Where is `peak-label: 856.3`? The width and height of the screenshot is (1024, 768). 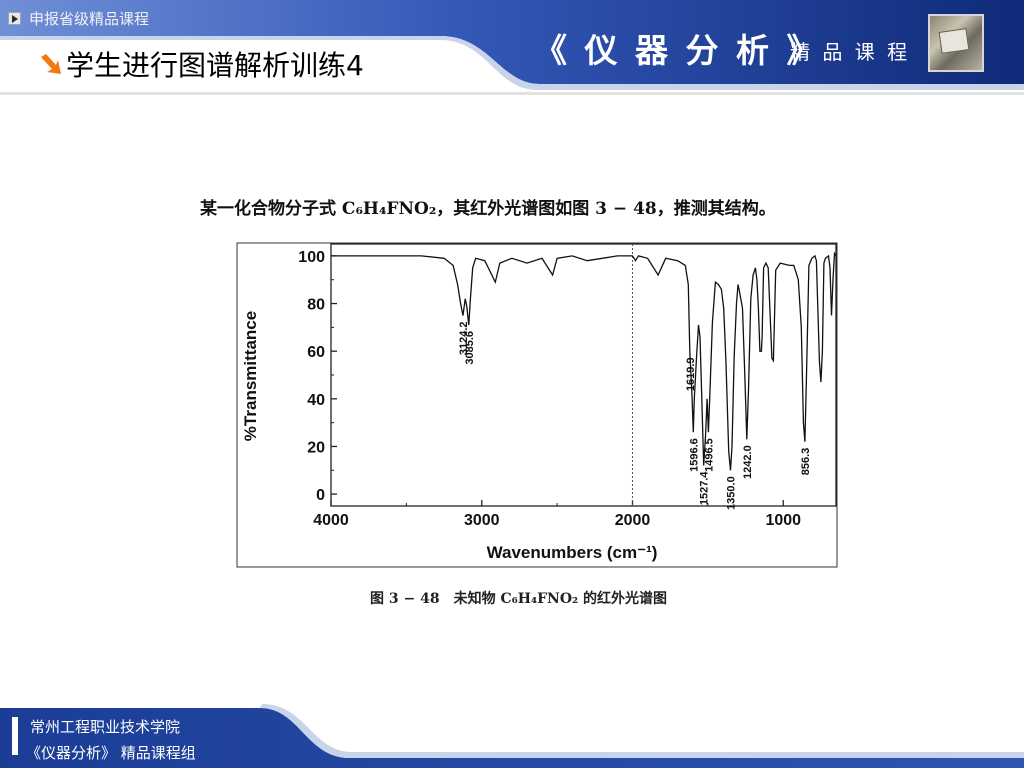 peak-label: 856.3 is located at coordinates (806, 462).